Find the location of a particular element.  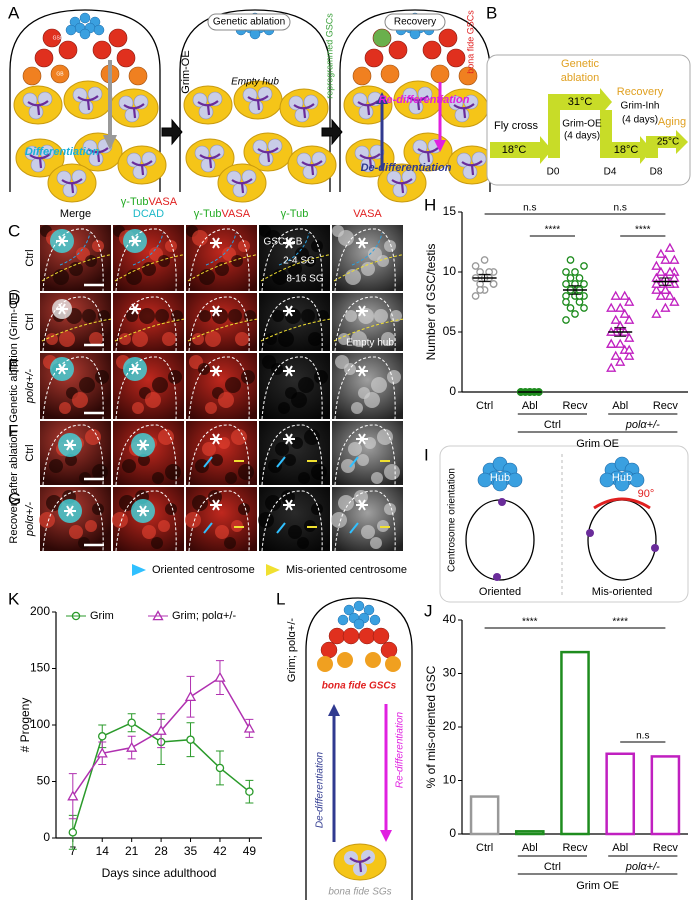

x-tick-label: Recv is located at coordinates (575, 848).